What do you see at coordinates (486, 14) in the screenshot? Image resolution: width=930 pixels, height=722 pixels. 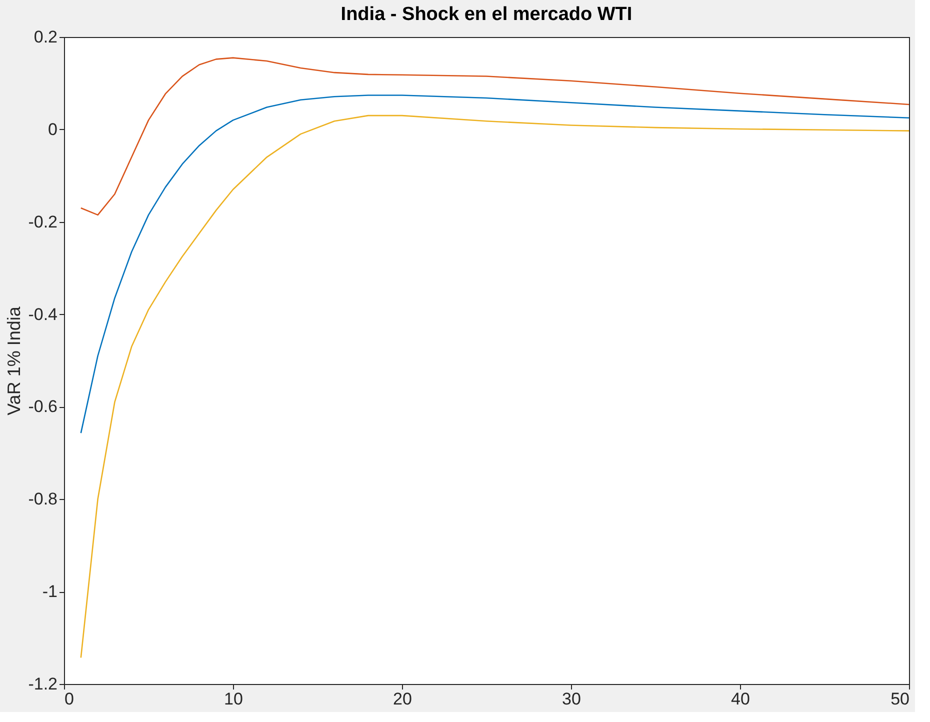 I see `chart-title: India - Shock en el mercado WTI` at bounding box center [486, 14].